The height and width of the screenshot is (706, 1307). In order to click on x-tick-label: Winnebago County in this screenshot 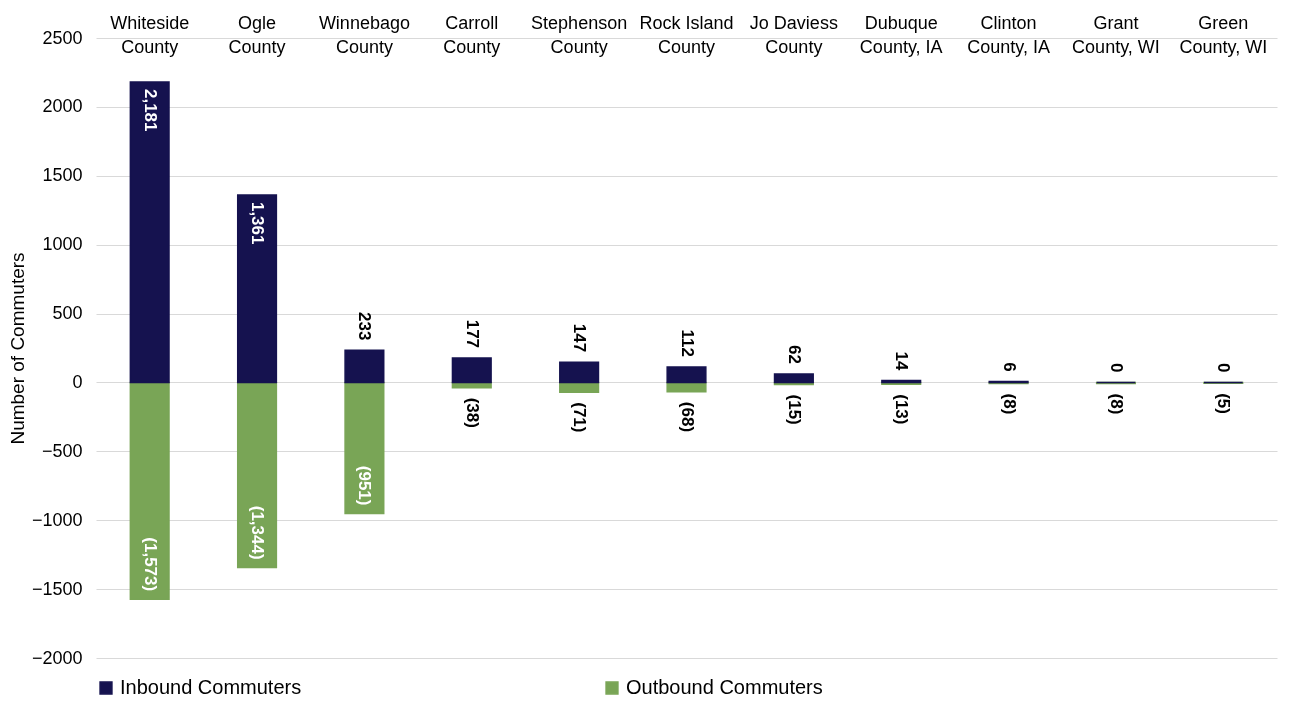, I will do `click(364, 34)`.